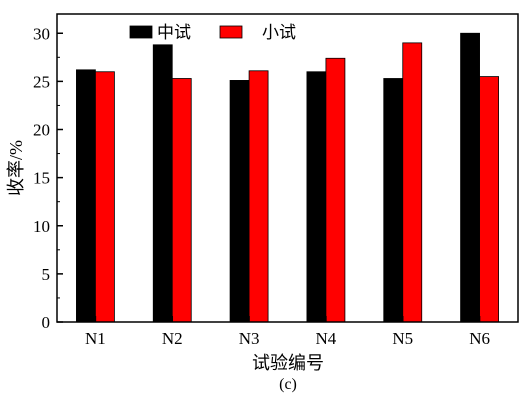 The width and height of the screenshot is (526, 406). I want to click on y-tick-label: 20, so click(41, 130).